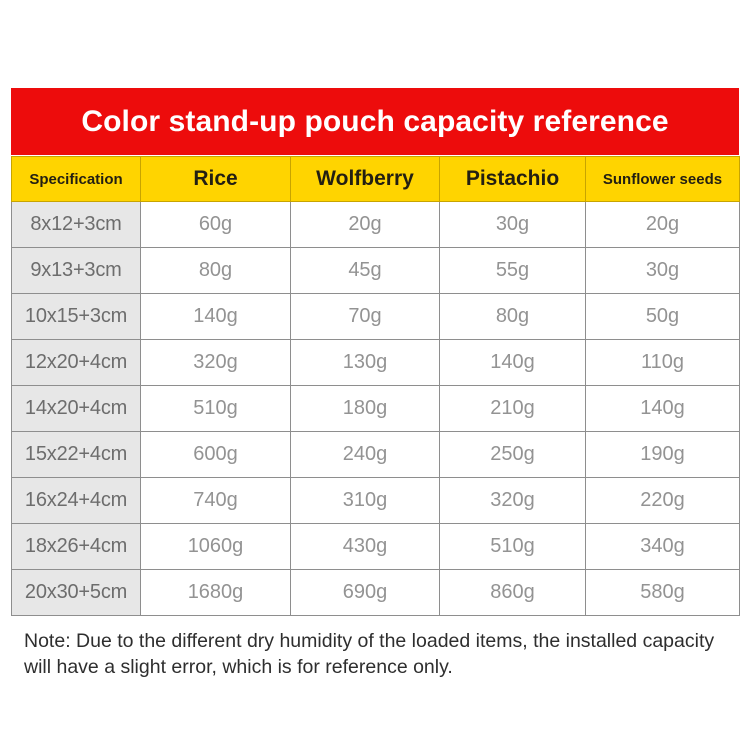  What do you see at coordinates (76, 500) in the screenshot?
I see `cell-specification: 16x24+4cm` at bounding box center [76, 500].